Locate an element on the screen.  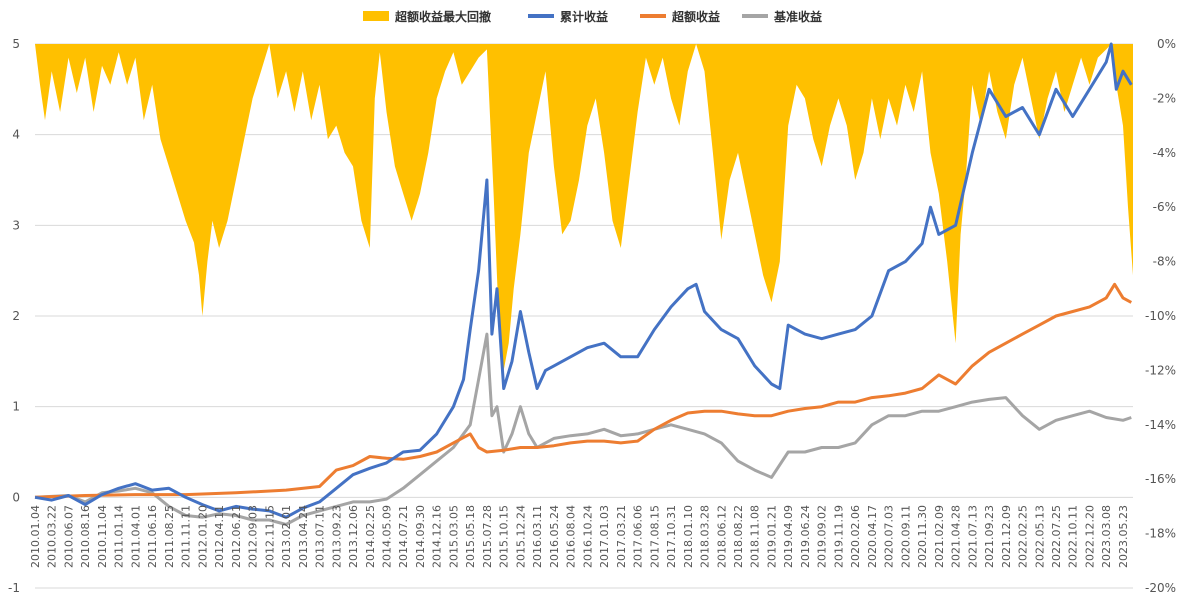
x-axis-tick-label: 2020.11.30 is located at coordinates (922, 536).